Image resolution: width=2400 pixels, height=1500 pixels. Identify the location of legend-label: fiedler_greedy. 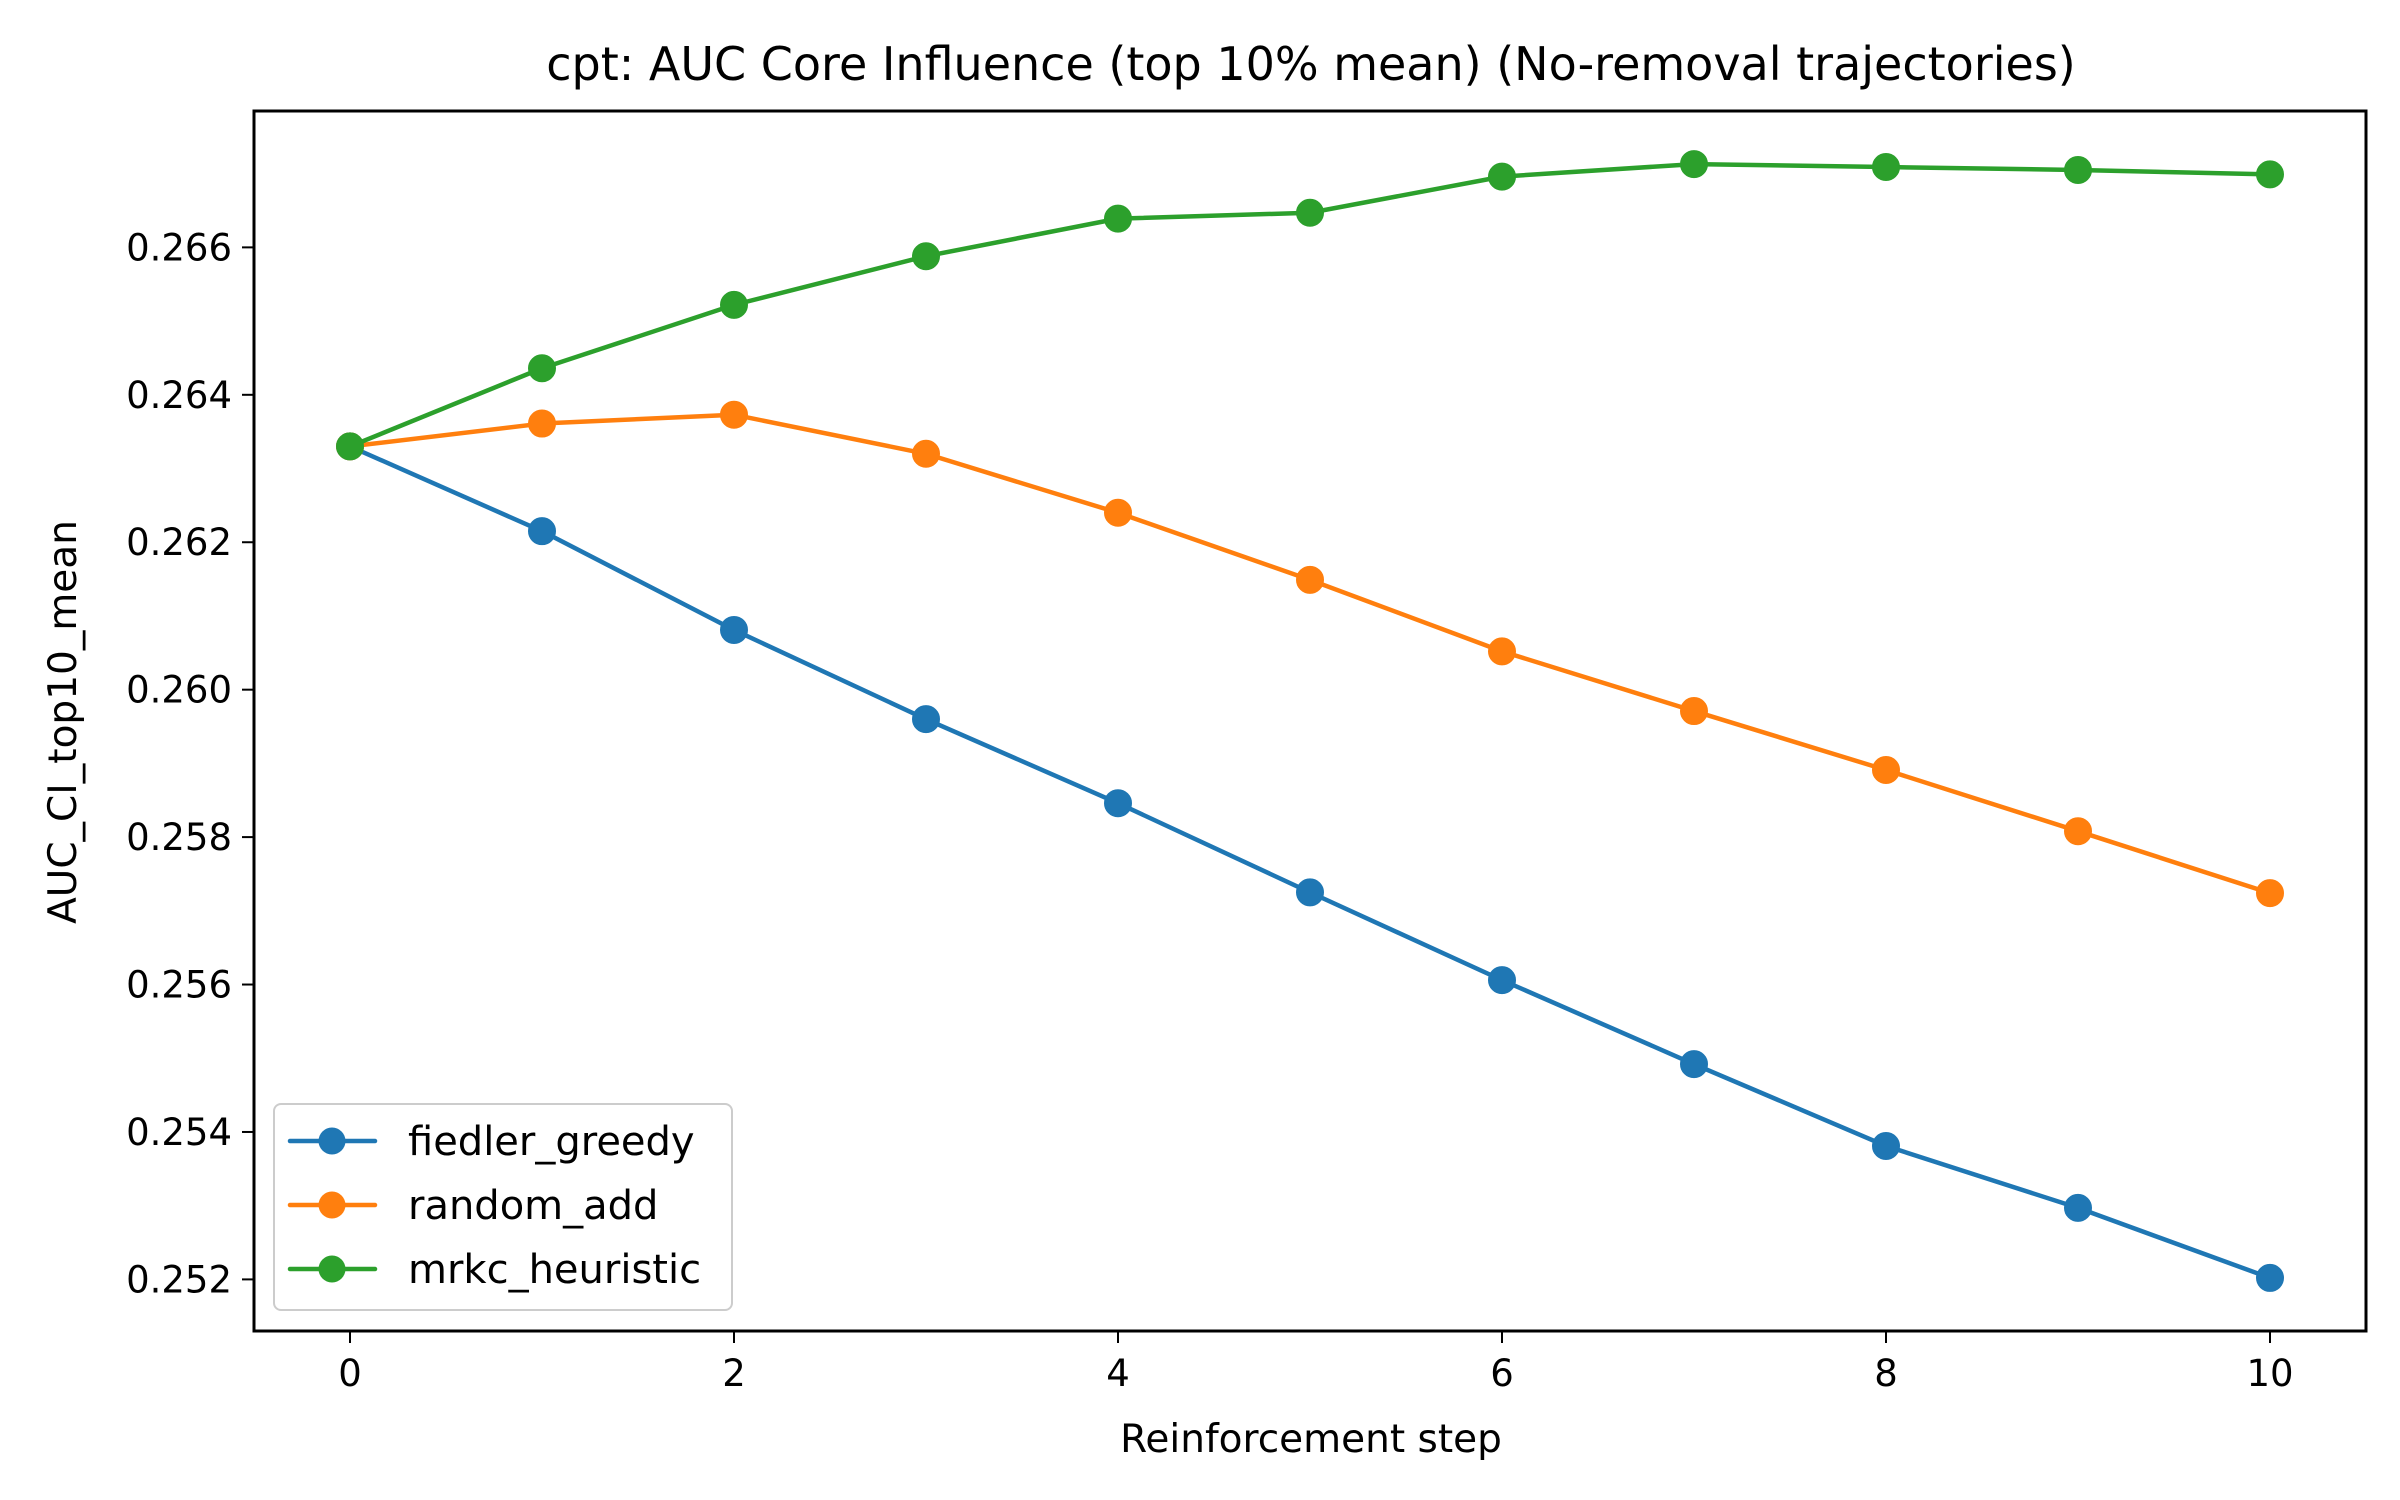
(551, 1142).